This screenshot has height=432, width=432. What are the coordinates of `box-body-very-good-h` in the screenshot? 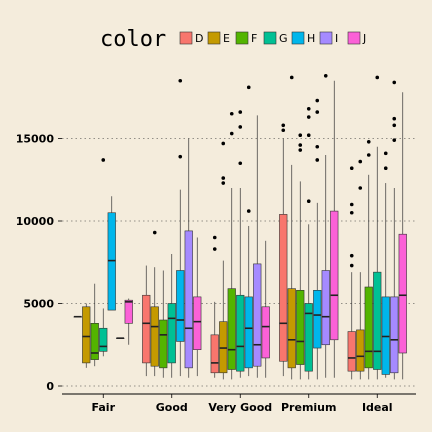 It's located at (248, 332).